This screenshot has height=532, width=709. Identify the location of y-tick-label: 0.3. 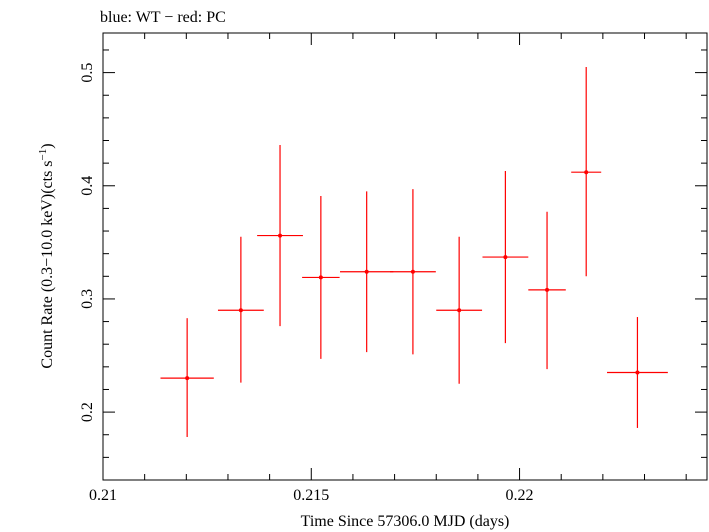
(87, 299).